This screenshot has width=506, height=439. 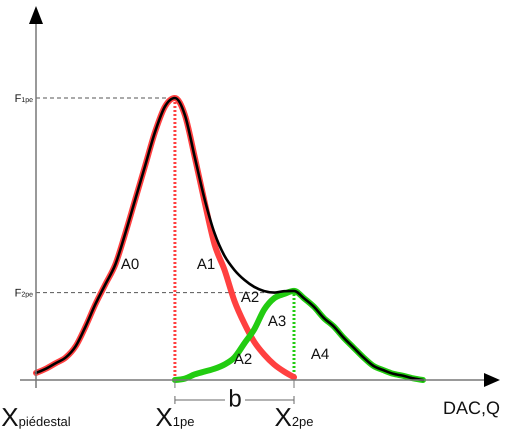 What do you see at coordinates (320, 354) in the screenshot?
I see `annotation: A4` at bounding box center [320, 354].